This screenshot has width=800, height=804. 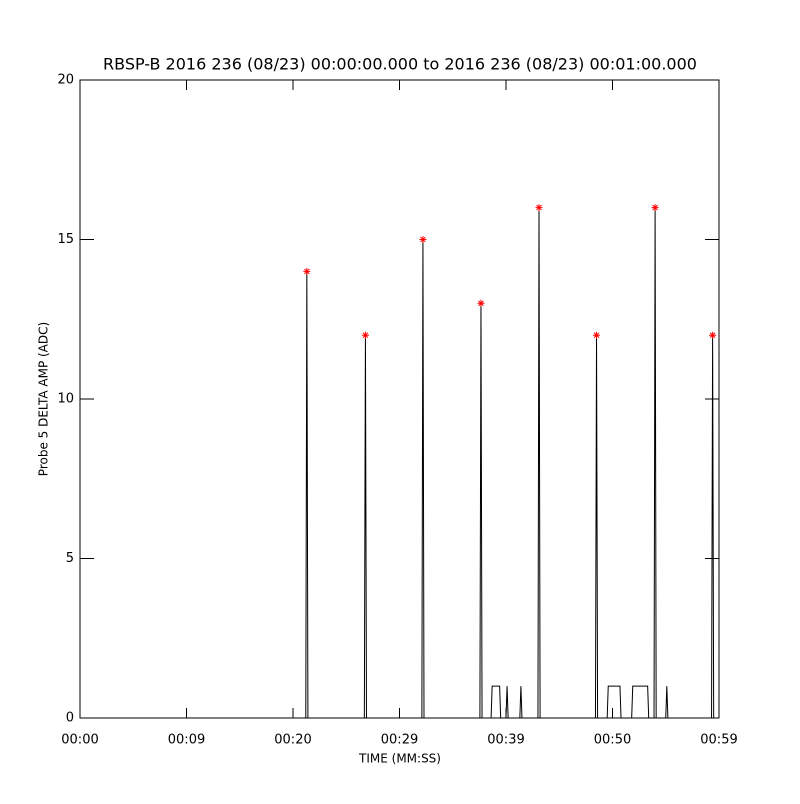 I want to click on x-tick-label: 00:50, so click(x=612, y=740).